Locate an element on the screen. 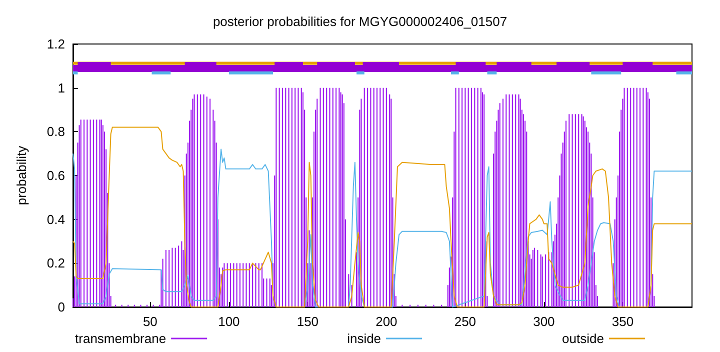 The image size is (720, 352). x-tick-label: 350 is located at coordinates (623, 321).